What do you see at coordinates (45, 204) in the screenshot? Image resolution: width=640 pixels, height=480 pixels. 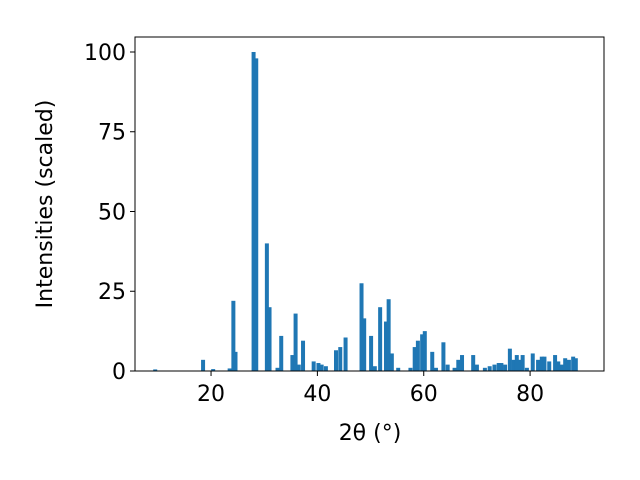 I see `y-axis-label: Intensities (scaled)` at bounding box center [45, 204].